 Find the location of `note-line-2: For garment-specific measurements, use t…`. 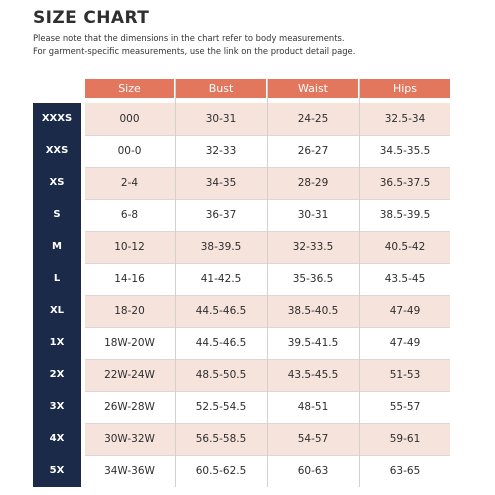

note-line-2: For garment-specific measurements, use t… is located at coordinates (194, 51).